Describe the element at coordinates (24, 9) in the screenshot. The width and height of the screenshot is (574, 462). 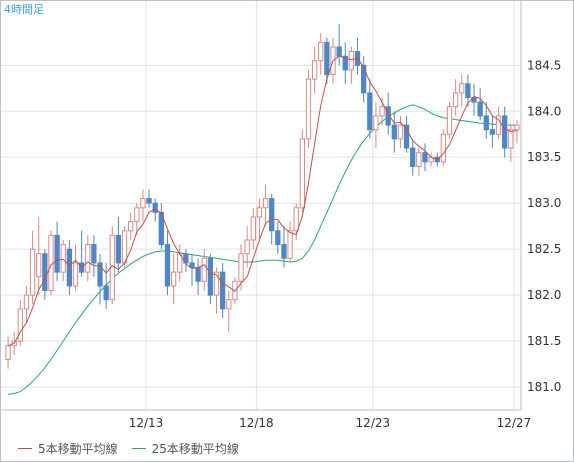
I see `period-label: 4時間足` at that location.